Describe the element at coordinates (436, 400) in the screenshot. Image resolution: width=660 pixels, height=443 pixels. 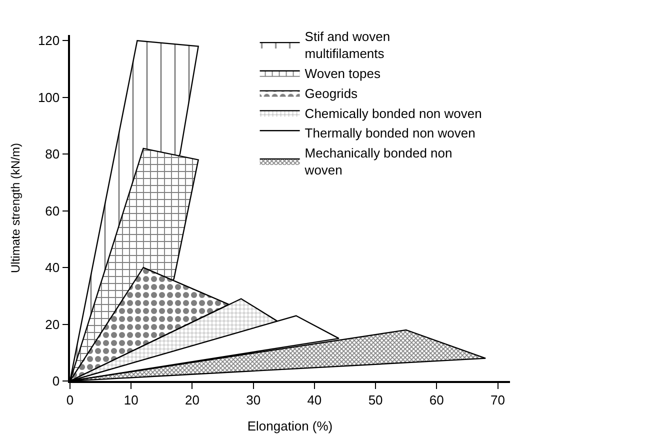
I see `x-tick-label: 60` at that location.